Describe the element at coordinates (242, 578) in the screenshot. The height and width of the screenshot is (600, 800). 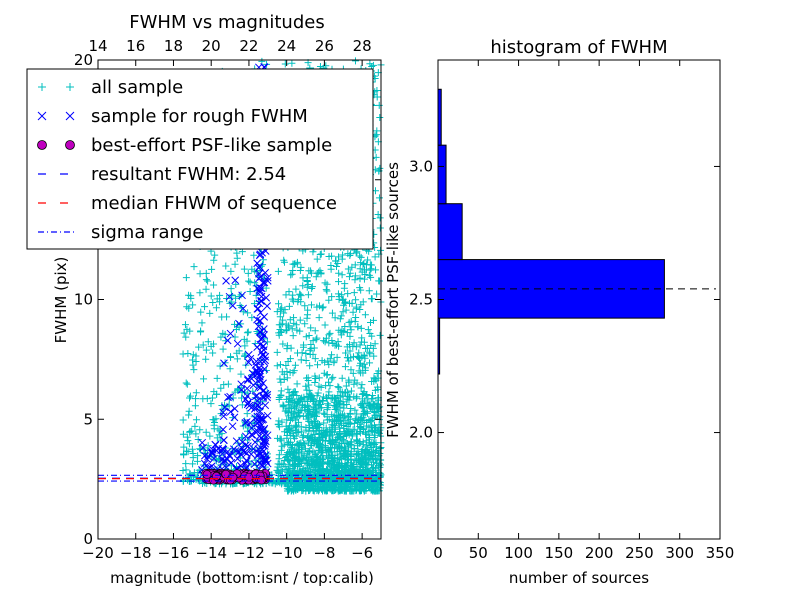
I see `left-x-axis-label: magnitude (bottom:isnt / top:calib)` at that location.